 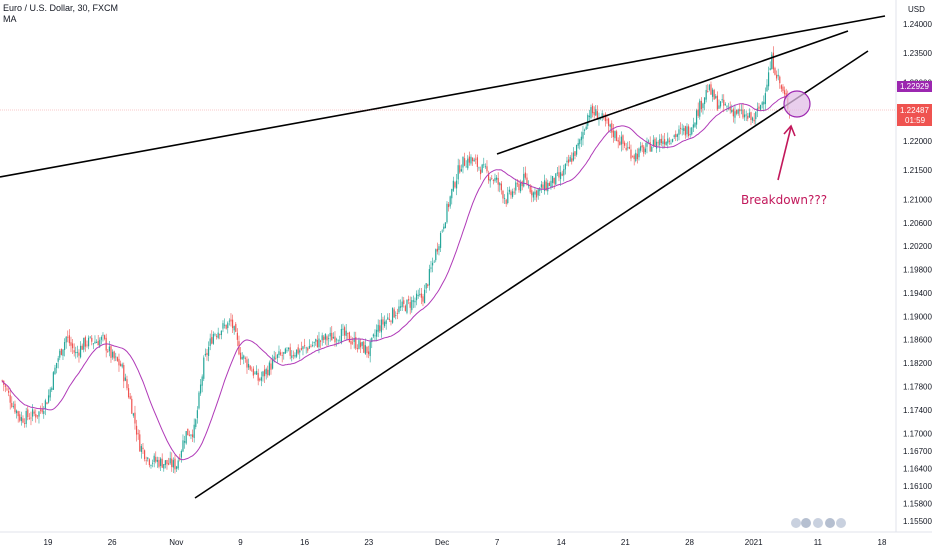 I want to click on economic-events-markers, so click(x=818, y=523).